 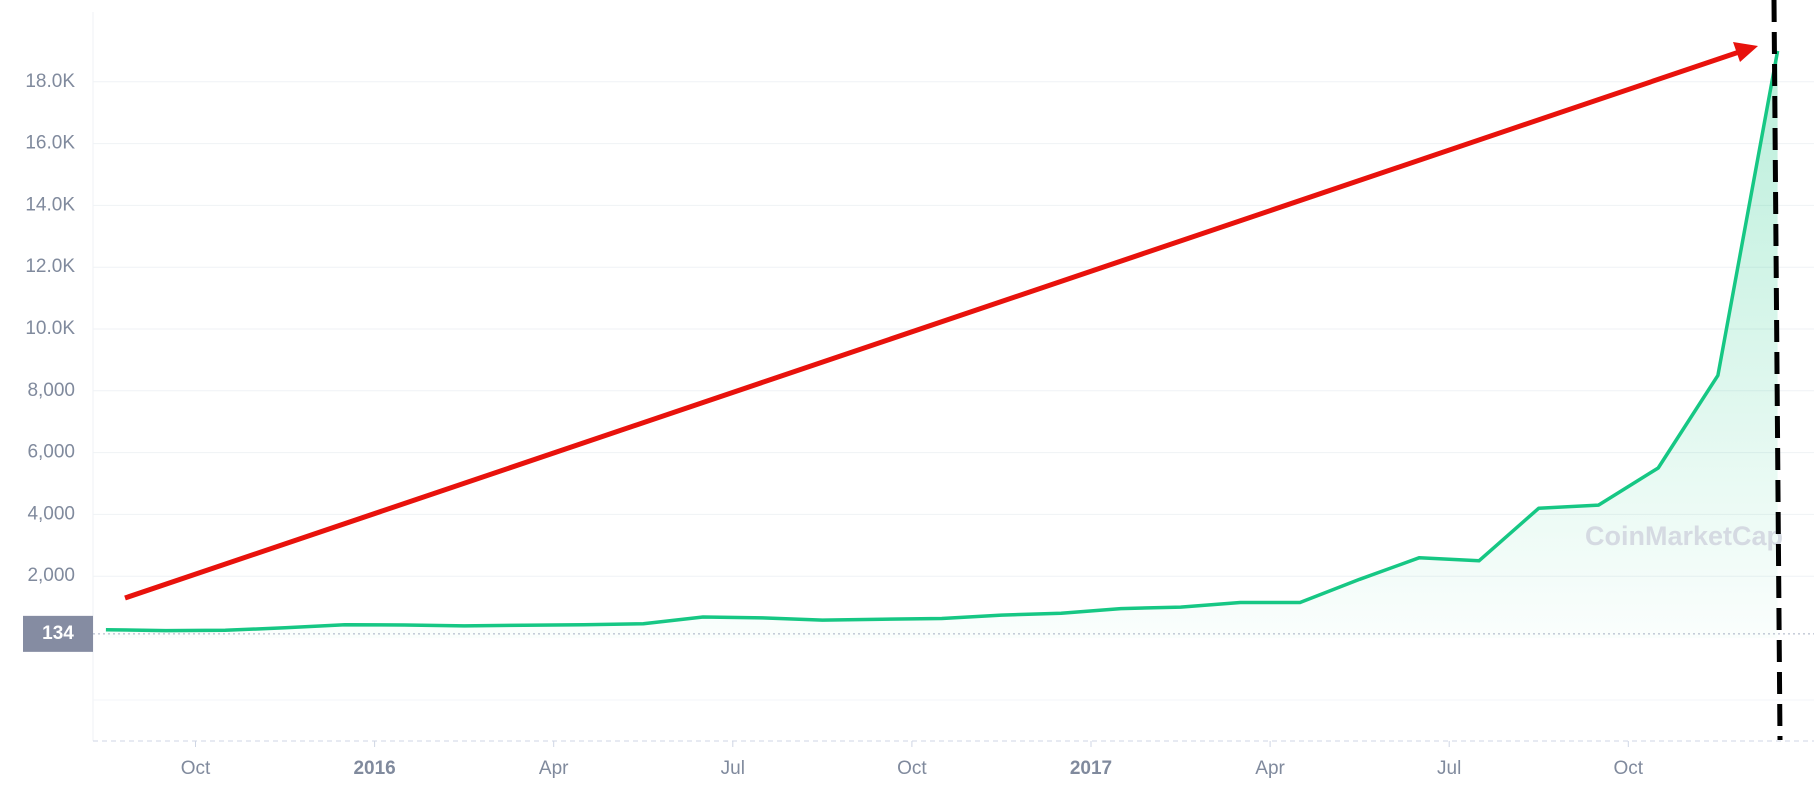 I want to click on y-tick-label: 18.0K, so click(x=50, y=81).